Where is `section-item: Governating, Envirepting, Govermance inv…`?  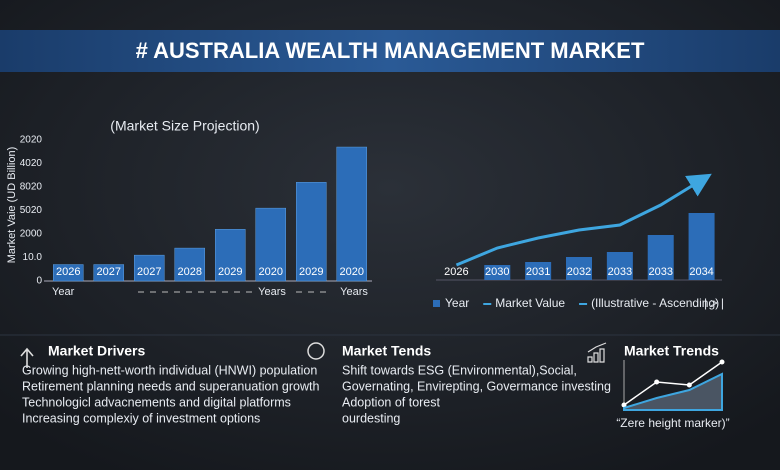 section-item: Governating, Envirepting, Govermance inv… is located at coordinates (476, 386).